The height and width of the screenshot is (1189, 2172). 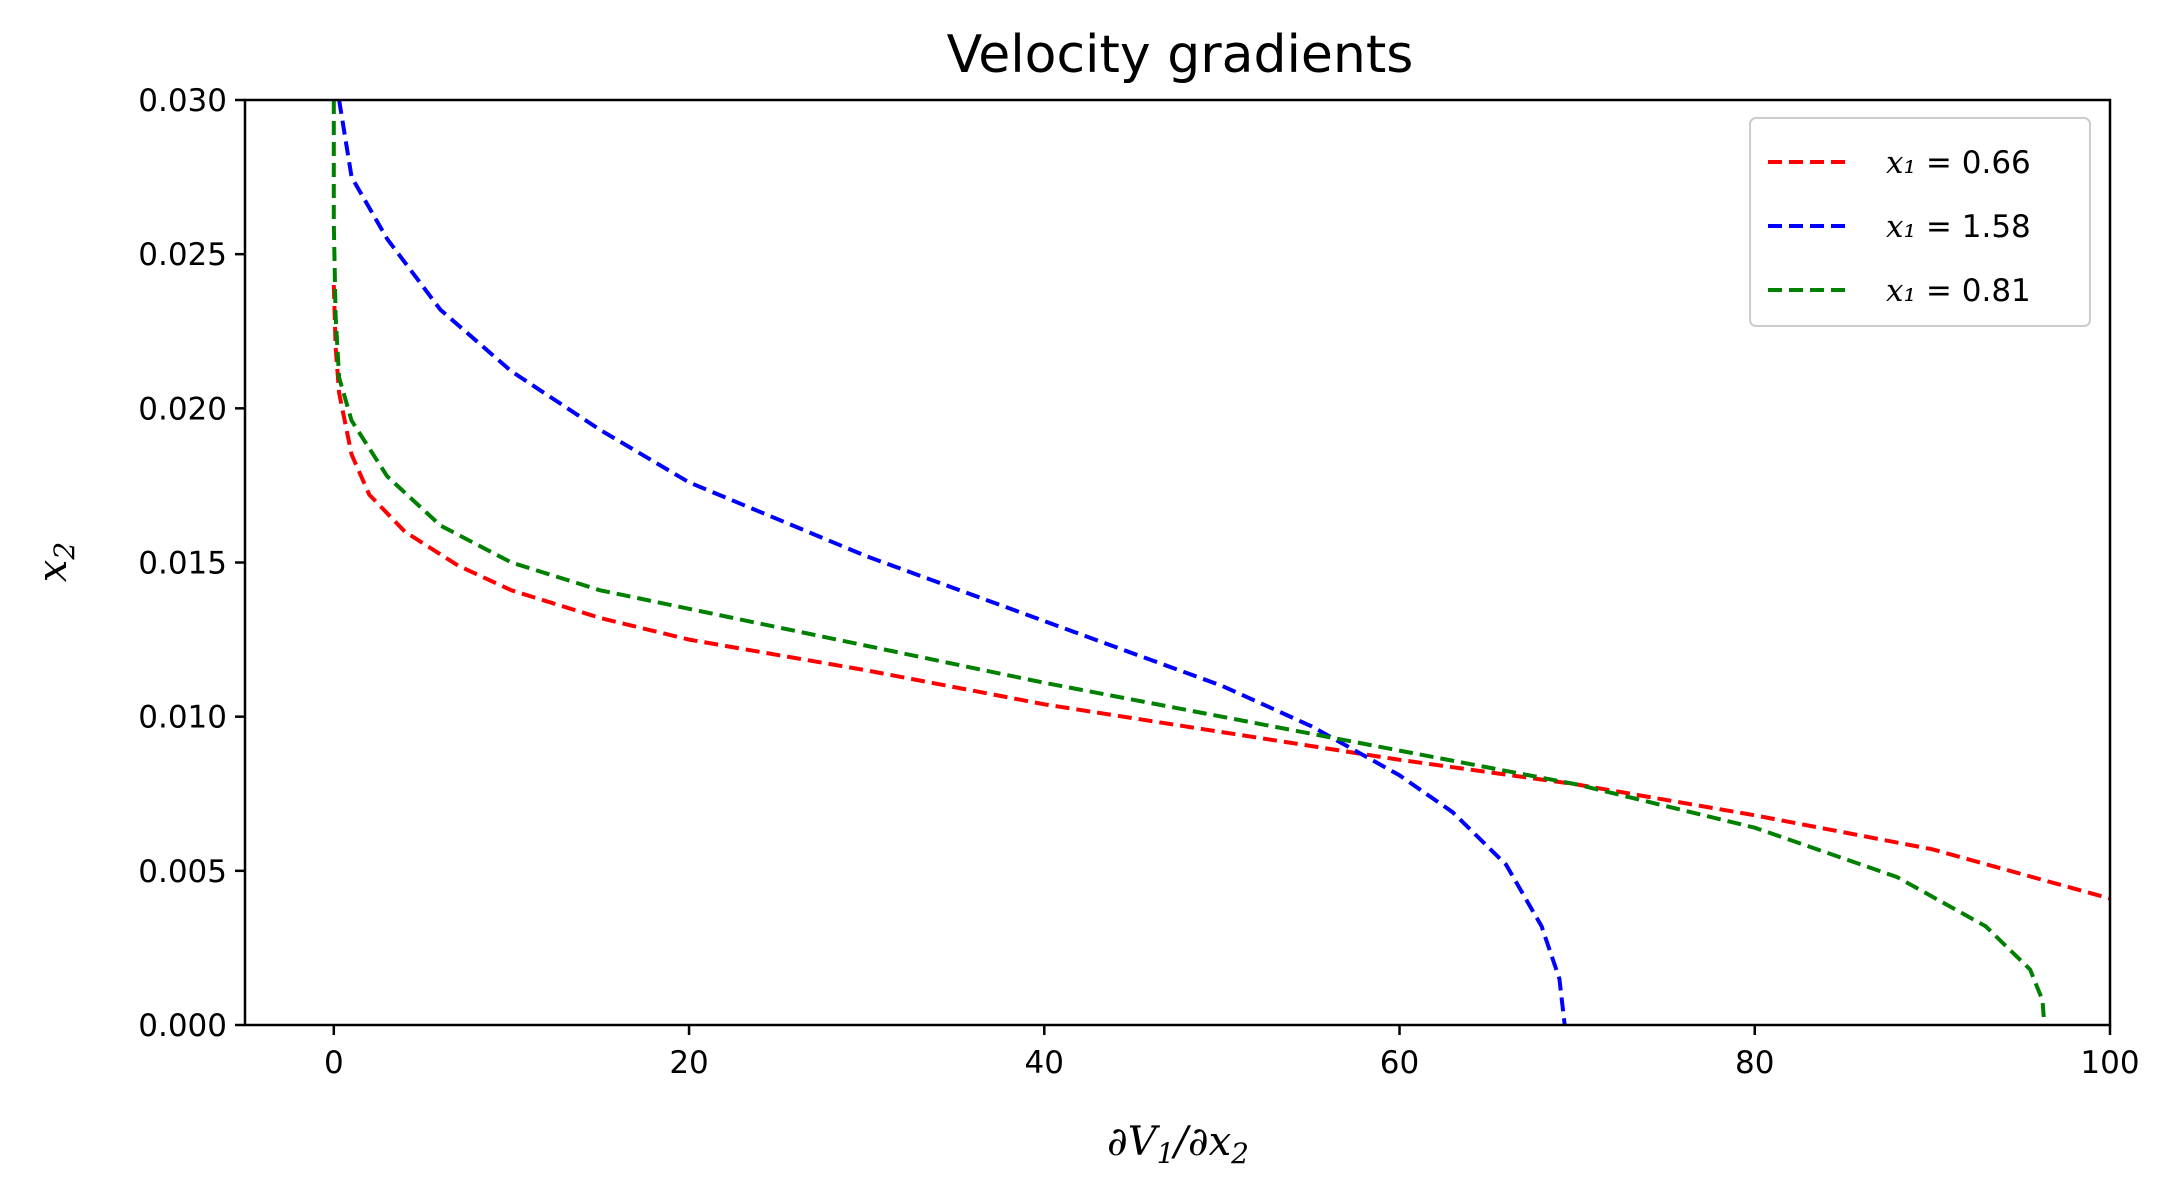 I want to click on legend-value: = 0.81, so click(x=1978, y=291).